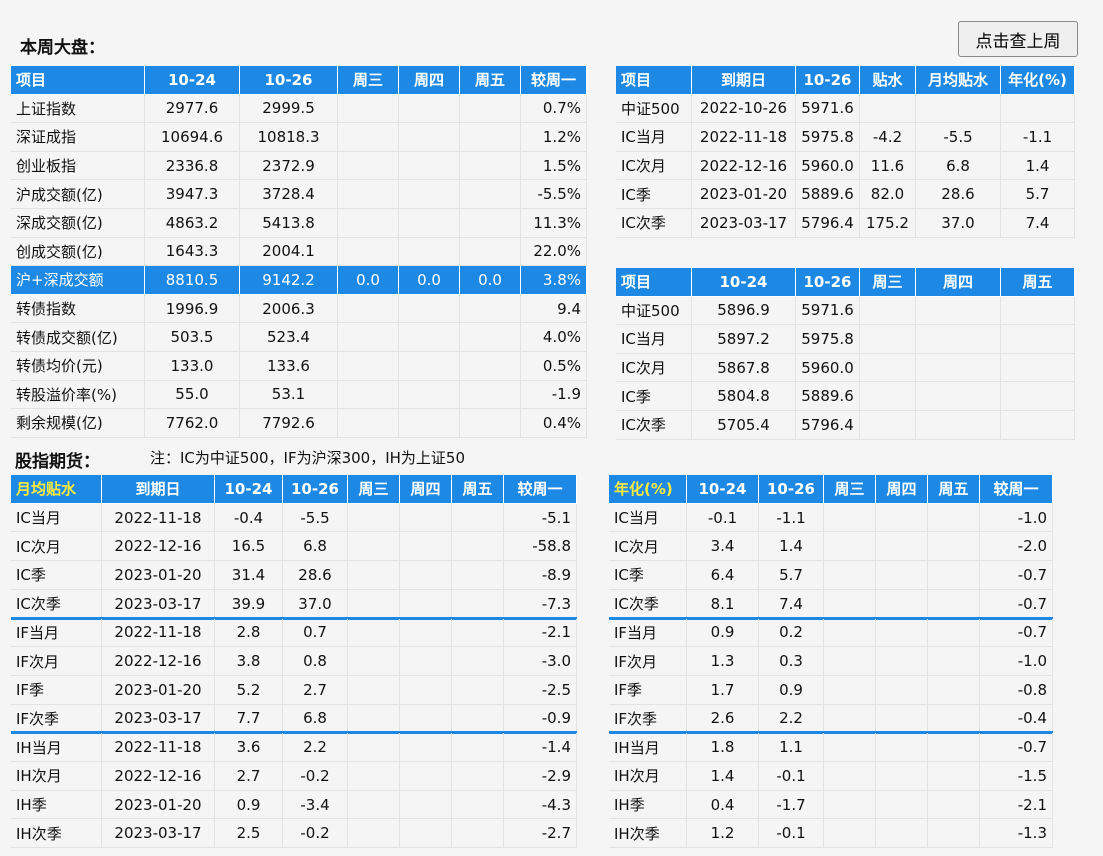 The image size is (1103, 856). Describe the element at coordinates (1038, 80) in the screenshot. I see `header-cell: 年化(%)` at that location.